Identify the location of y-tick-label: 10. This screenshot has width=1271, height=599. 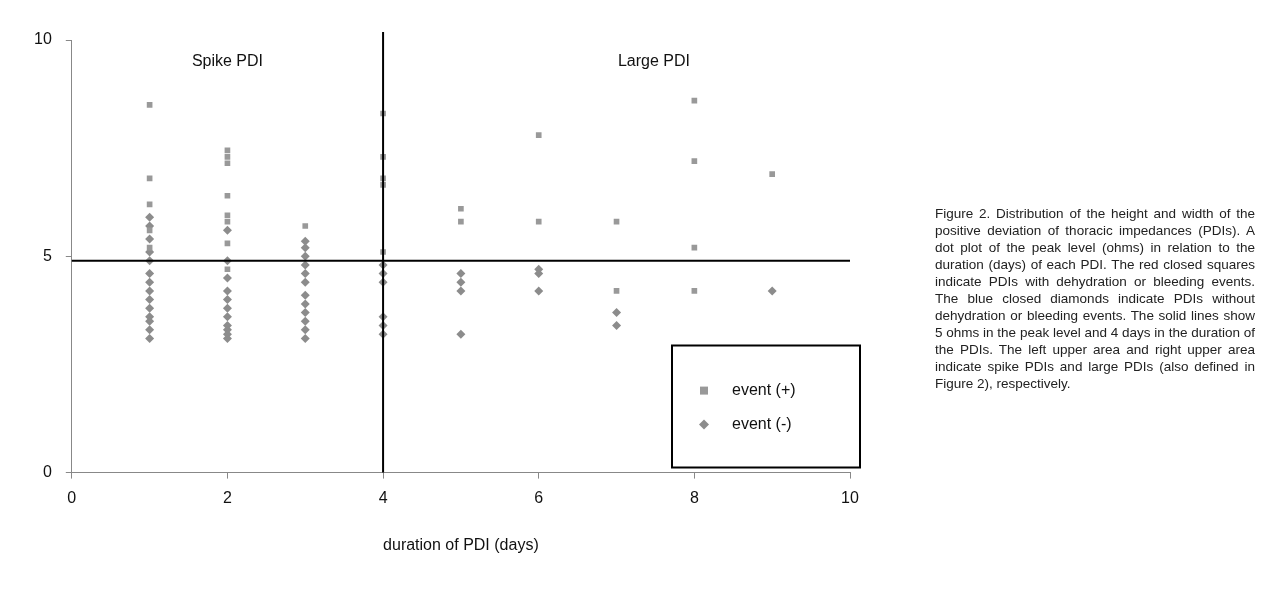
(43, 39).